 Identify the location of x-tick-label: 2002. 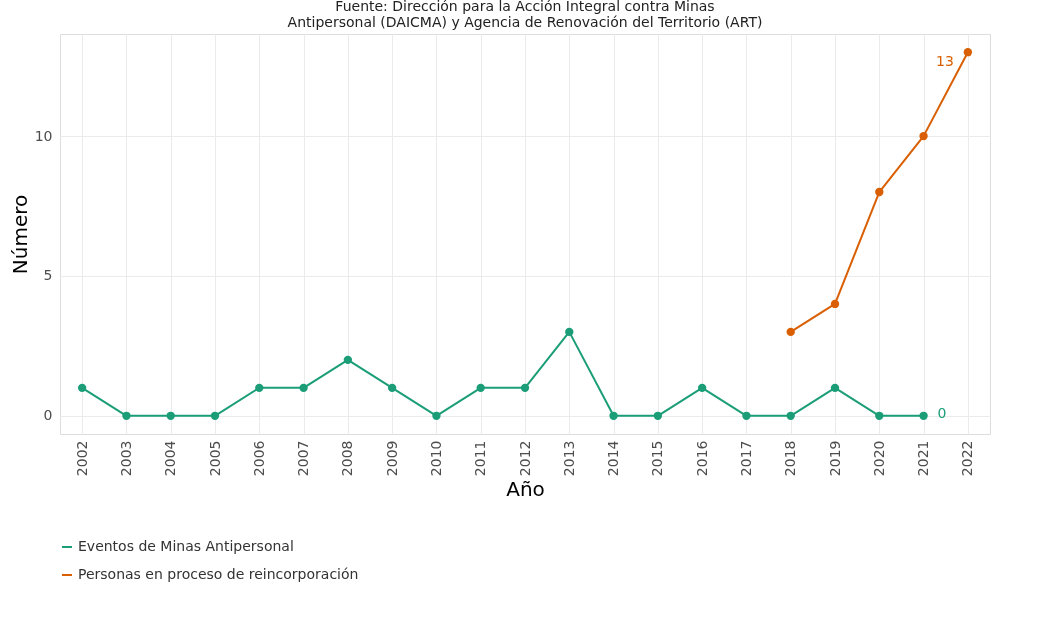
(81, 458).